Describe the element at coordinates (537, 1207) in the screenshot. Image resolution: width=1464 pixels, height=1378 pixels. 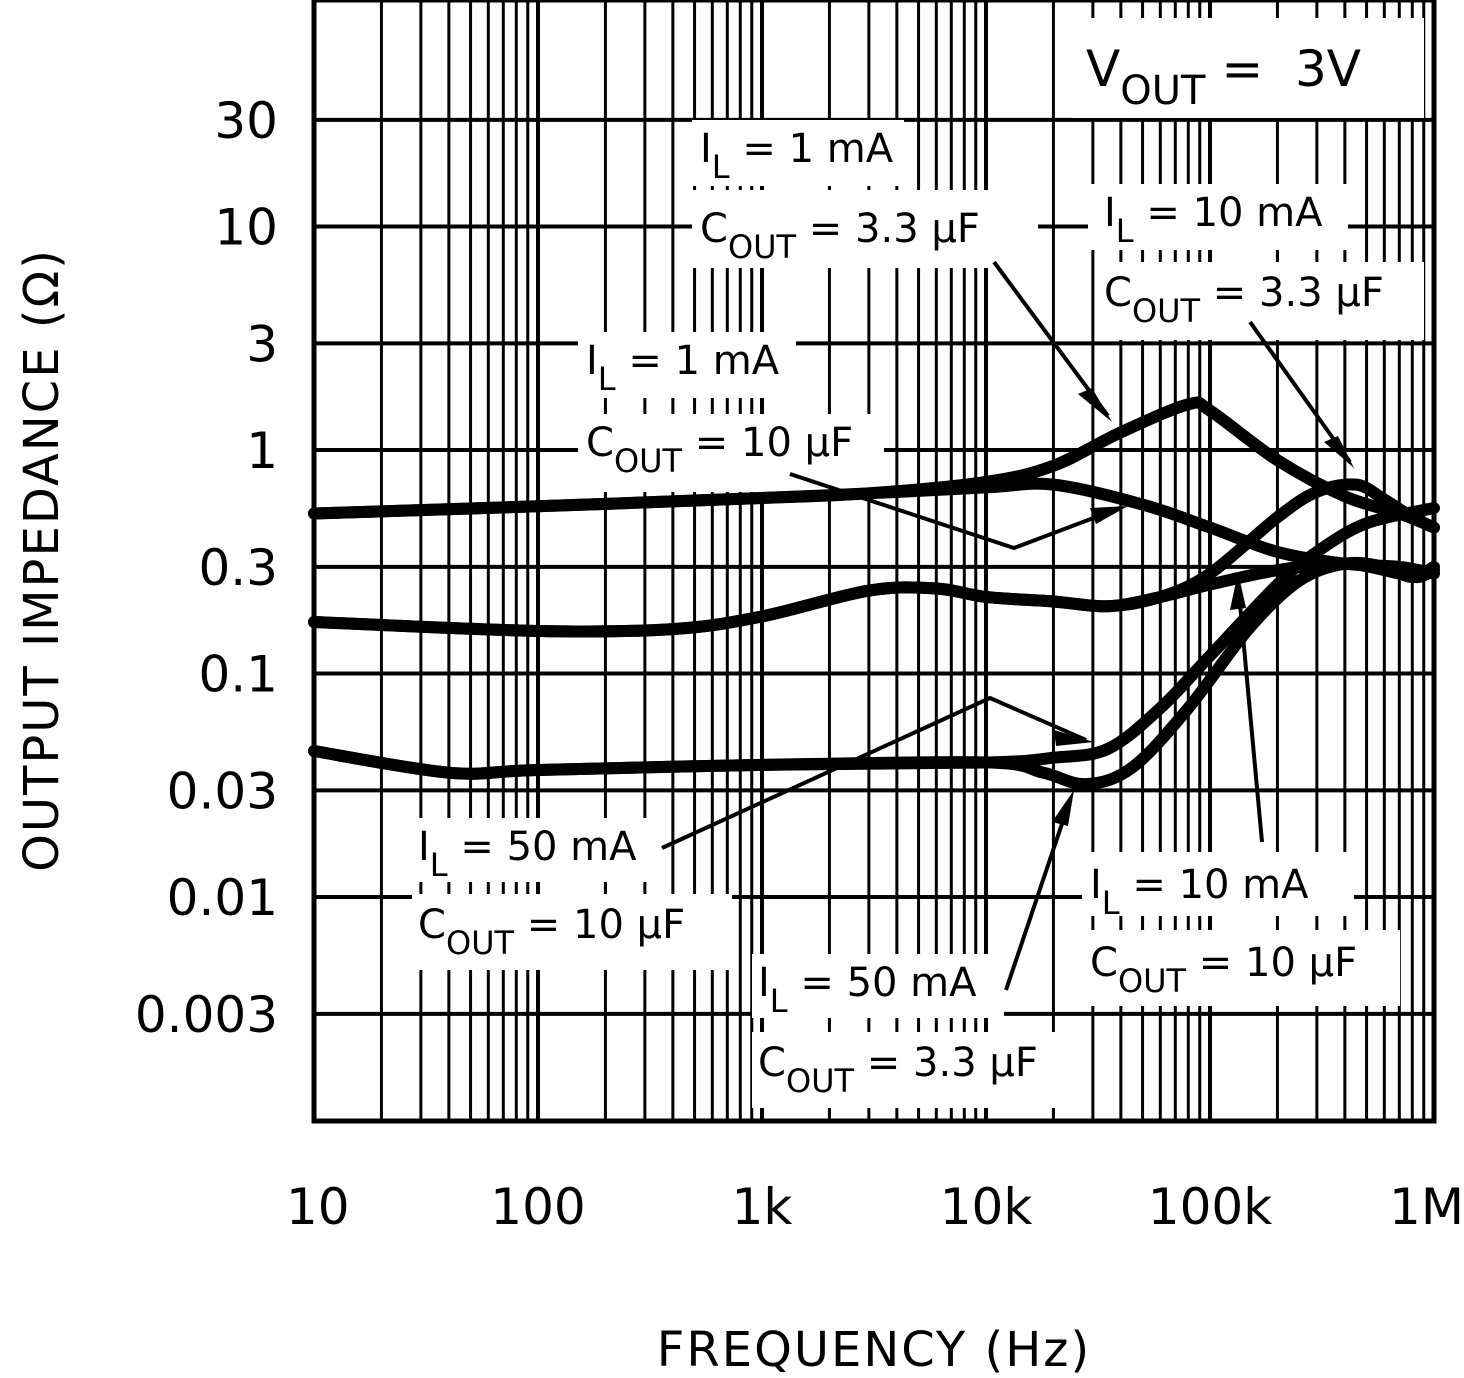
I see `x-tick-label: 100` at that location.